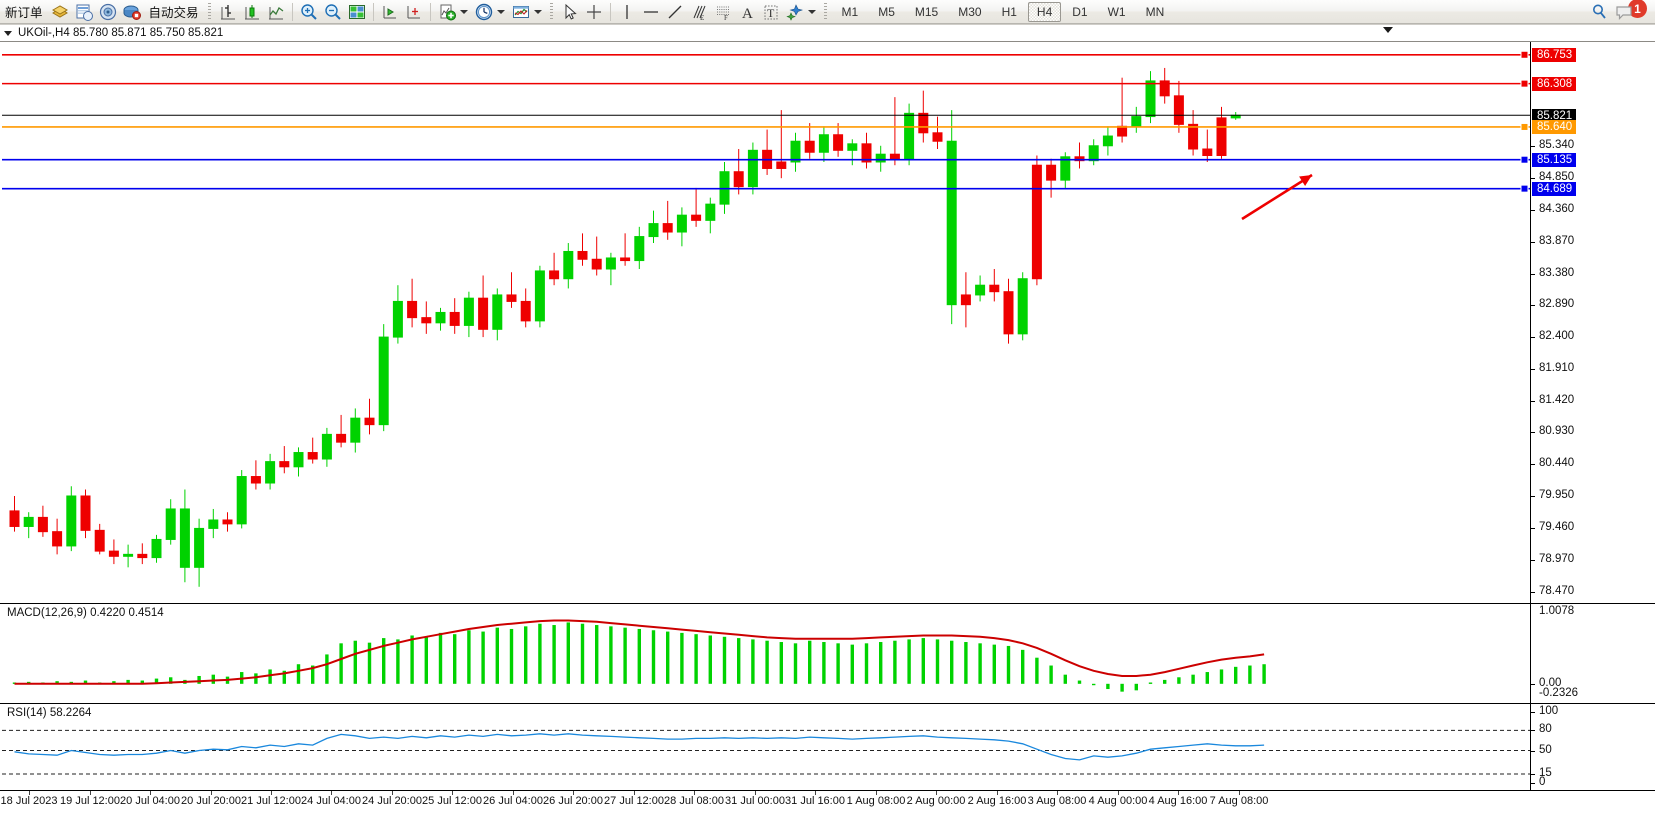 The height and width of the screenshot is (833, 1655). What do you see at coordinates (1554, 189) in the screenshot?
I see `price-level-tag: 84.689` at bounding box center [1554, 189].